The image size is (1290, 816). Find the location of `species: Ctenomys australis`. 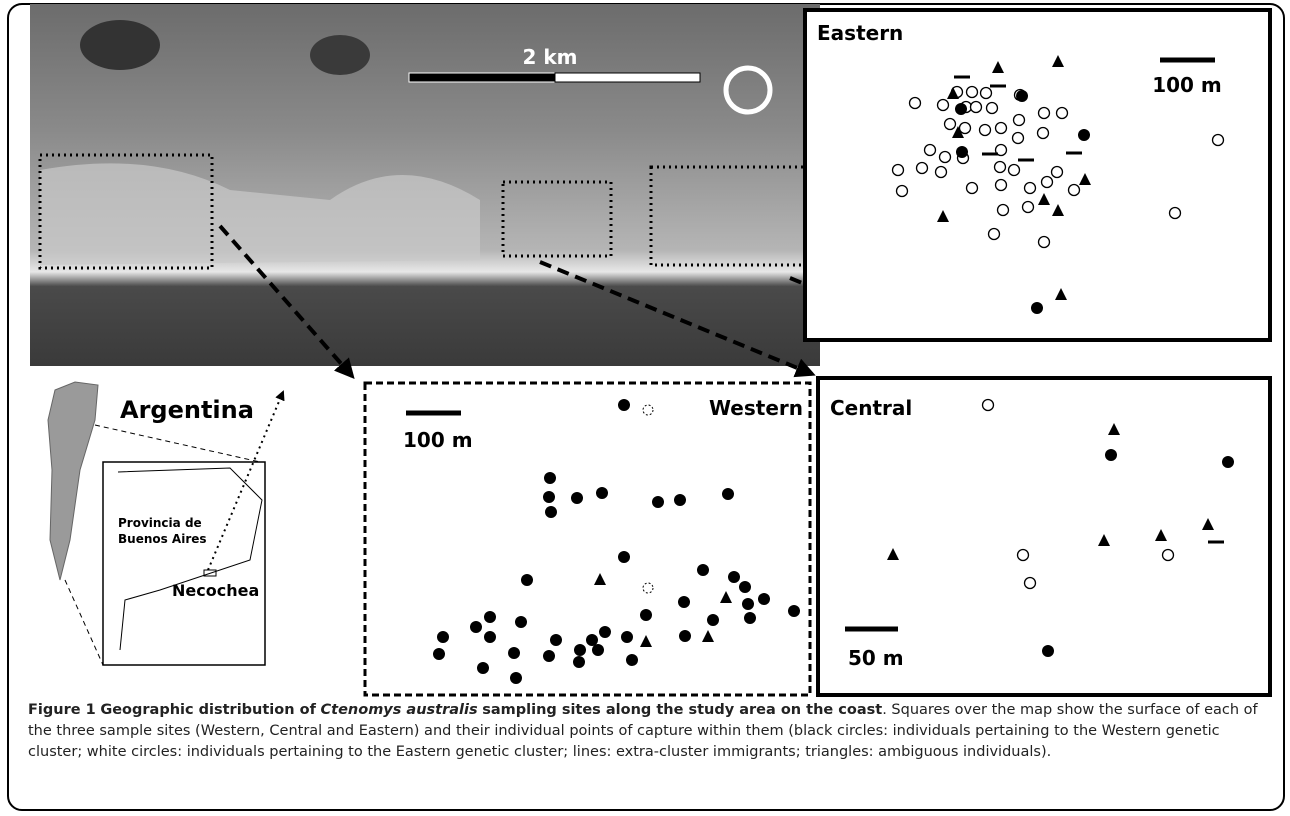

species: Ctenomys australis is located at coordinates (399, 710).